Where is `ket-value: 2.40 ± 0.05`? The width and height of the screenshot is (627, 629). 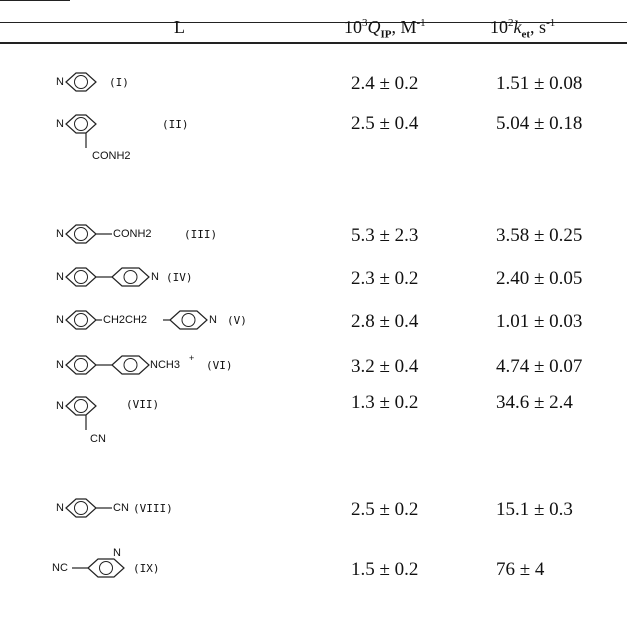
ket-value: 2.40 ± 0.05 is located at coordinates (539, 278).